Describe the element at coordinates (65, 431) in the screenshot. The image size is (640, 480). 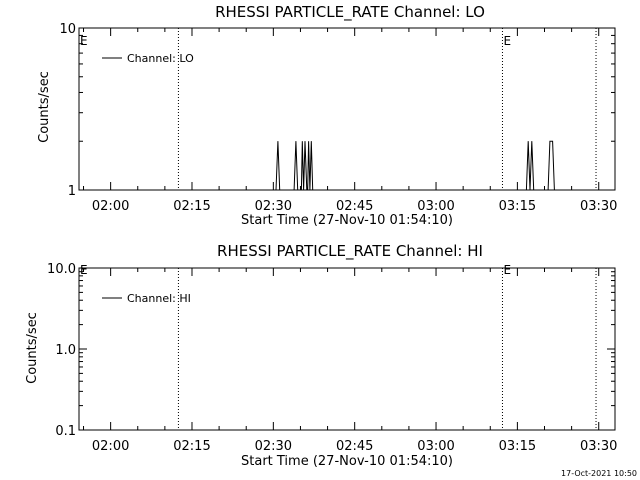
I see `y-tick-label: 0.1` at that location.